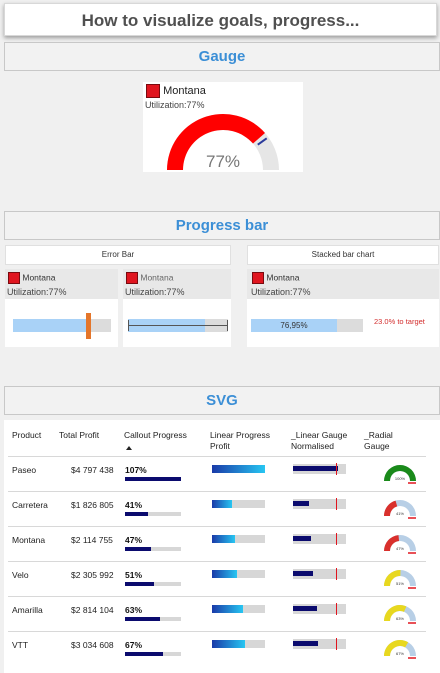 The image size is (440, 673). What do you see at coordinates (178, 325) in the screenshot?
I see `error-bar-line` at bounding box center [178, 325].